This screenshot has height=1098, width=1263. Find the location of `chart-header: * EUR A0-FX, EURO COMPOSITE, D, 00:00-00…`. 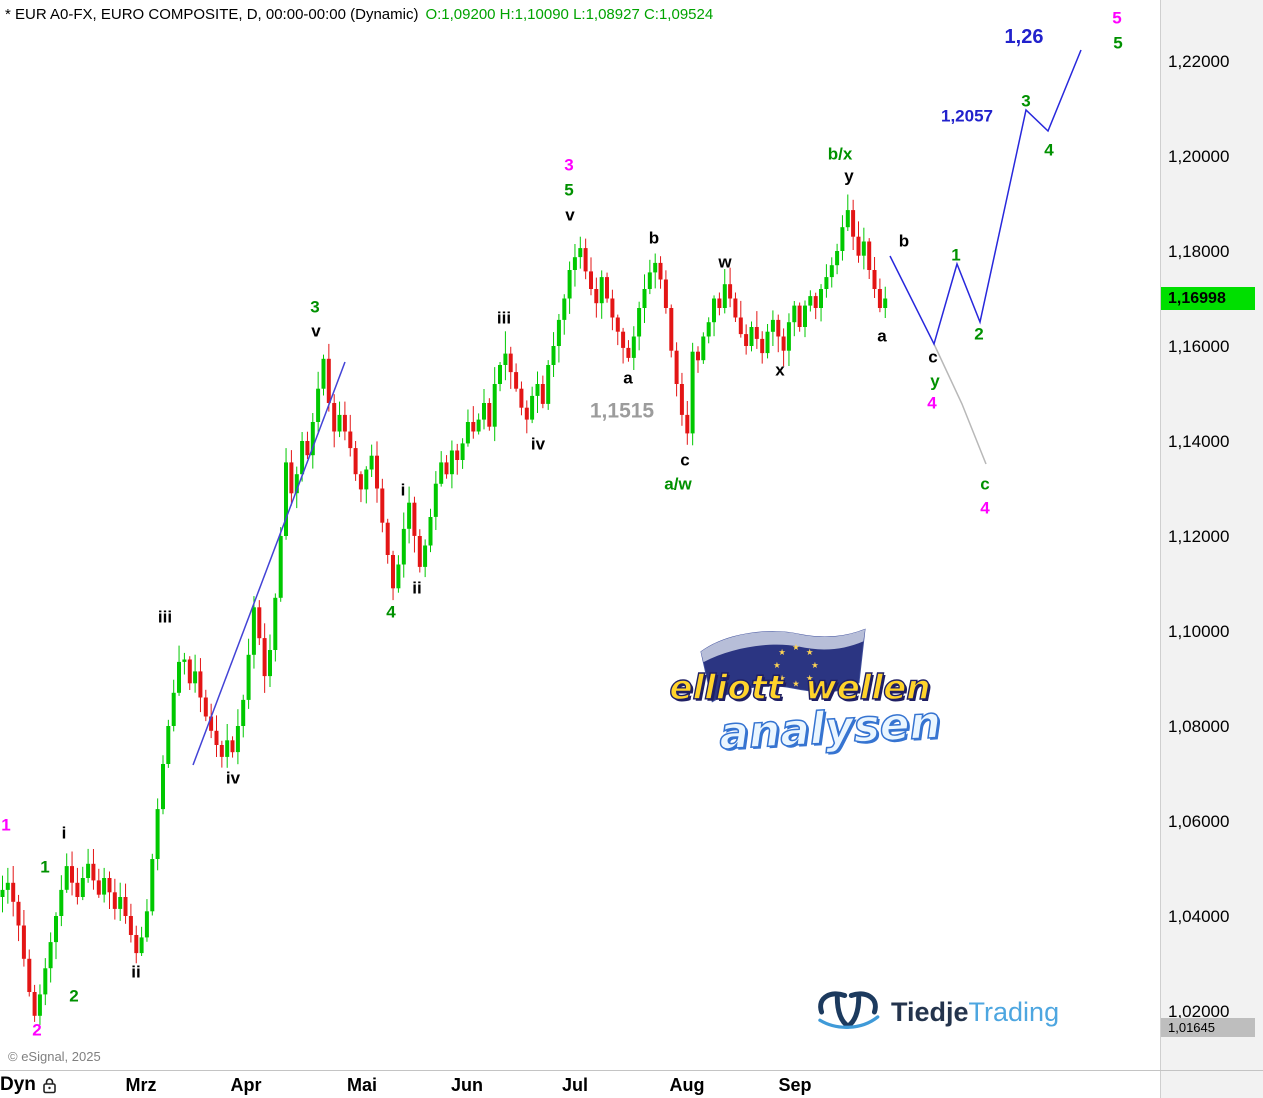

chart-header: * EUR A0-FX, EURO COMPOSITE, D, 00:00-00… is located at coordinates (359, 14).